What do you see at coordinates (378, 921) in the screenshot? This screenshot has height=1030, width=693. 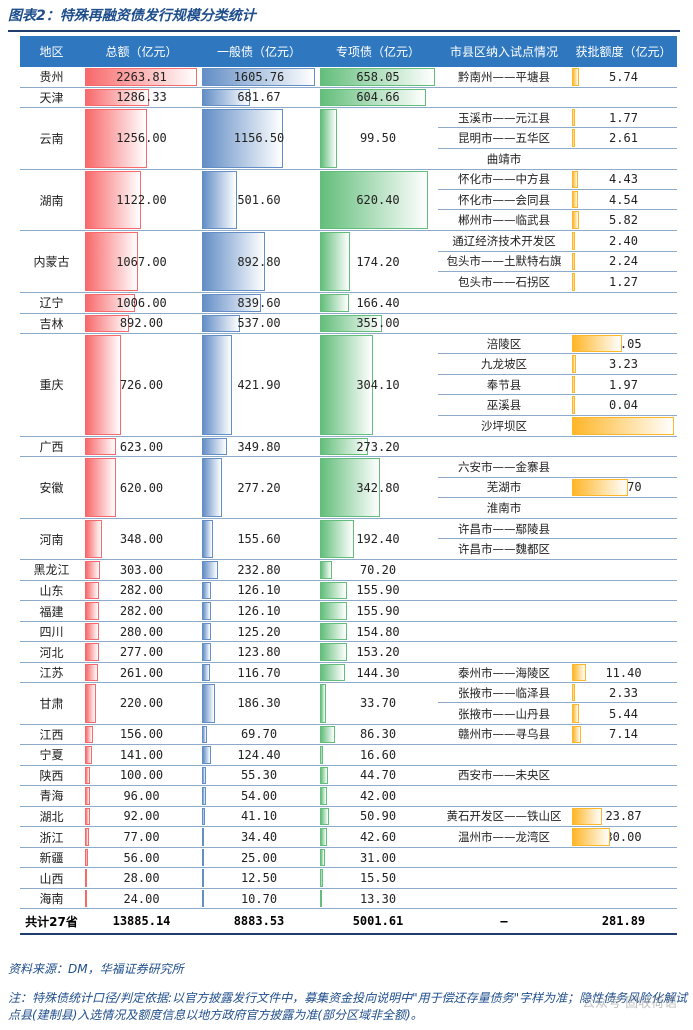 I see `totals-special: 5001.61` at bounding box center [378, 921].